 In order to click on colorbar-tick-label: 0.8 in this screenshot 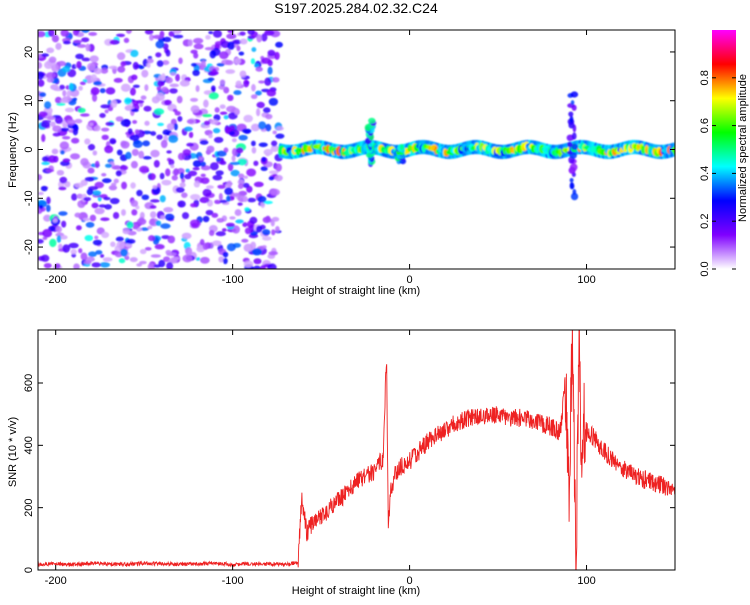, I will do `click(705, 77)`.